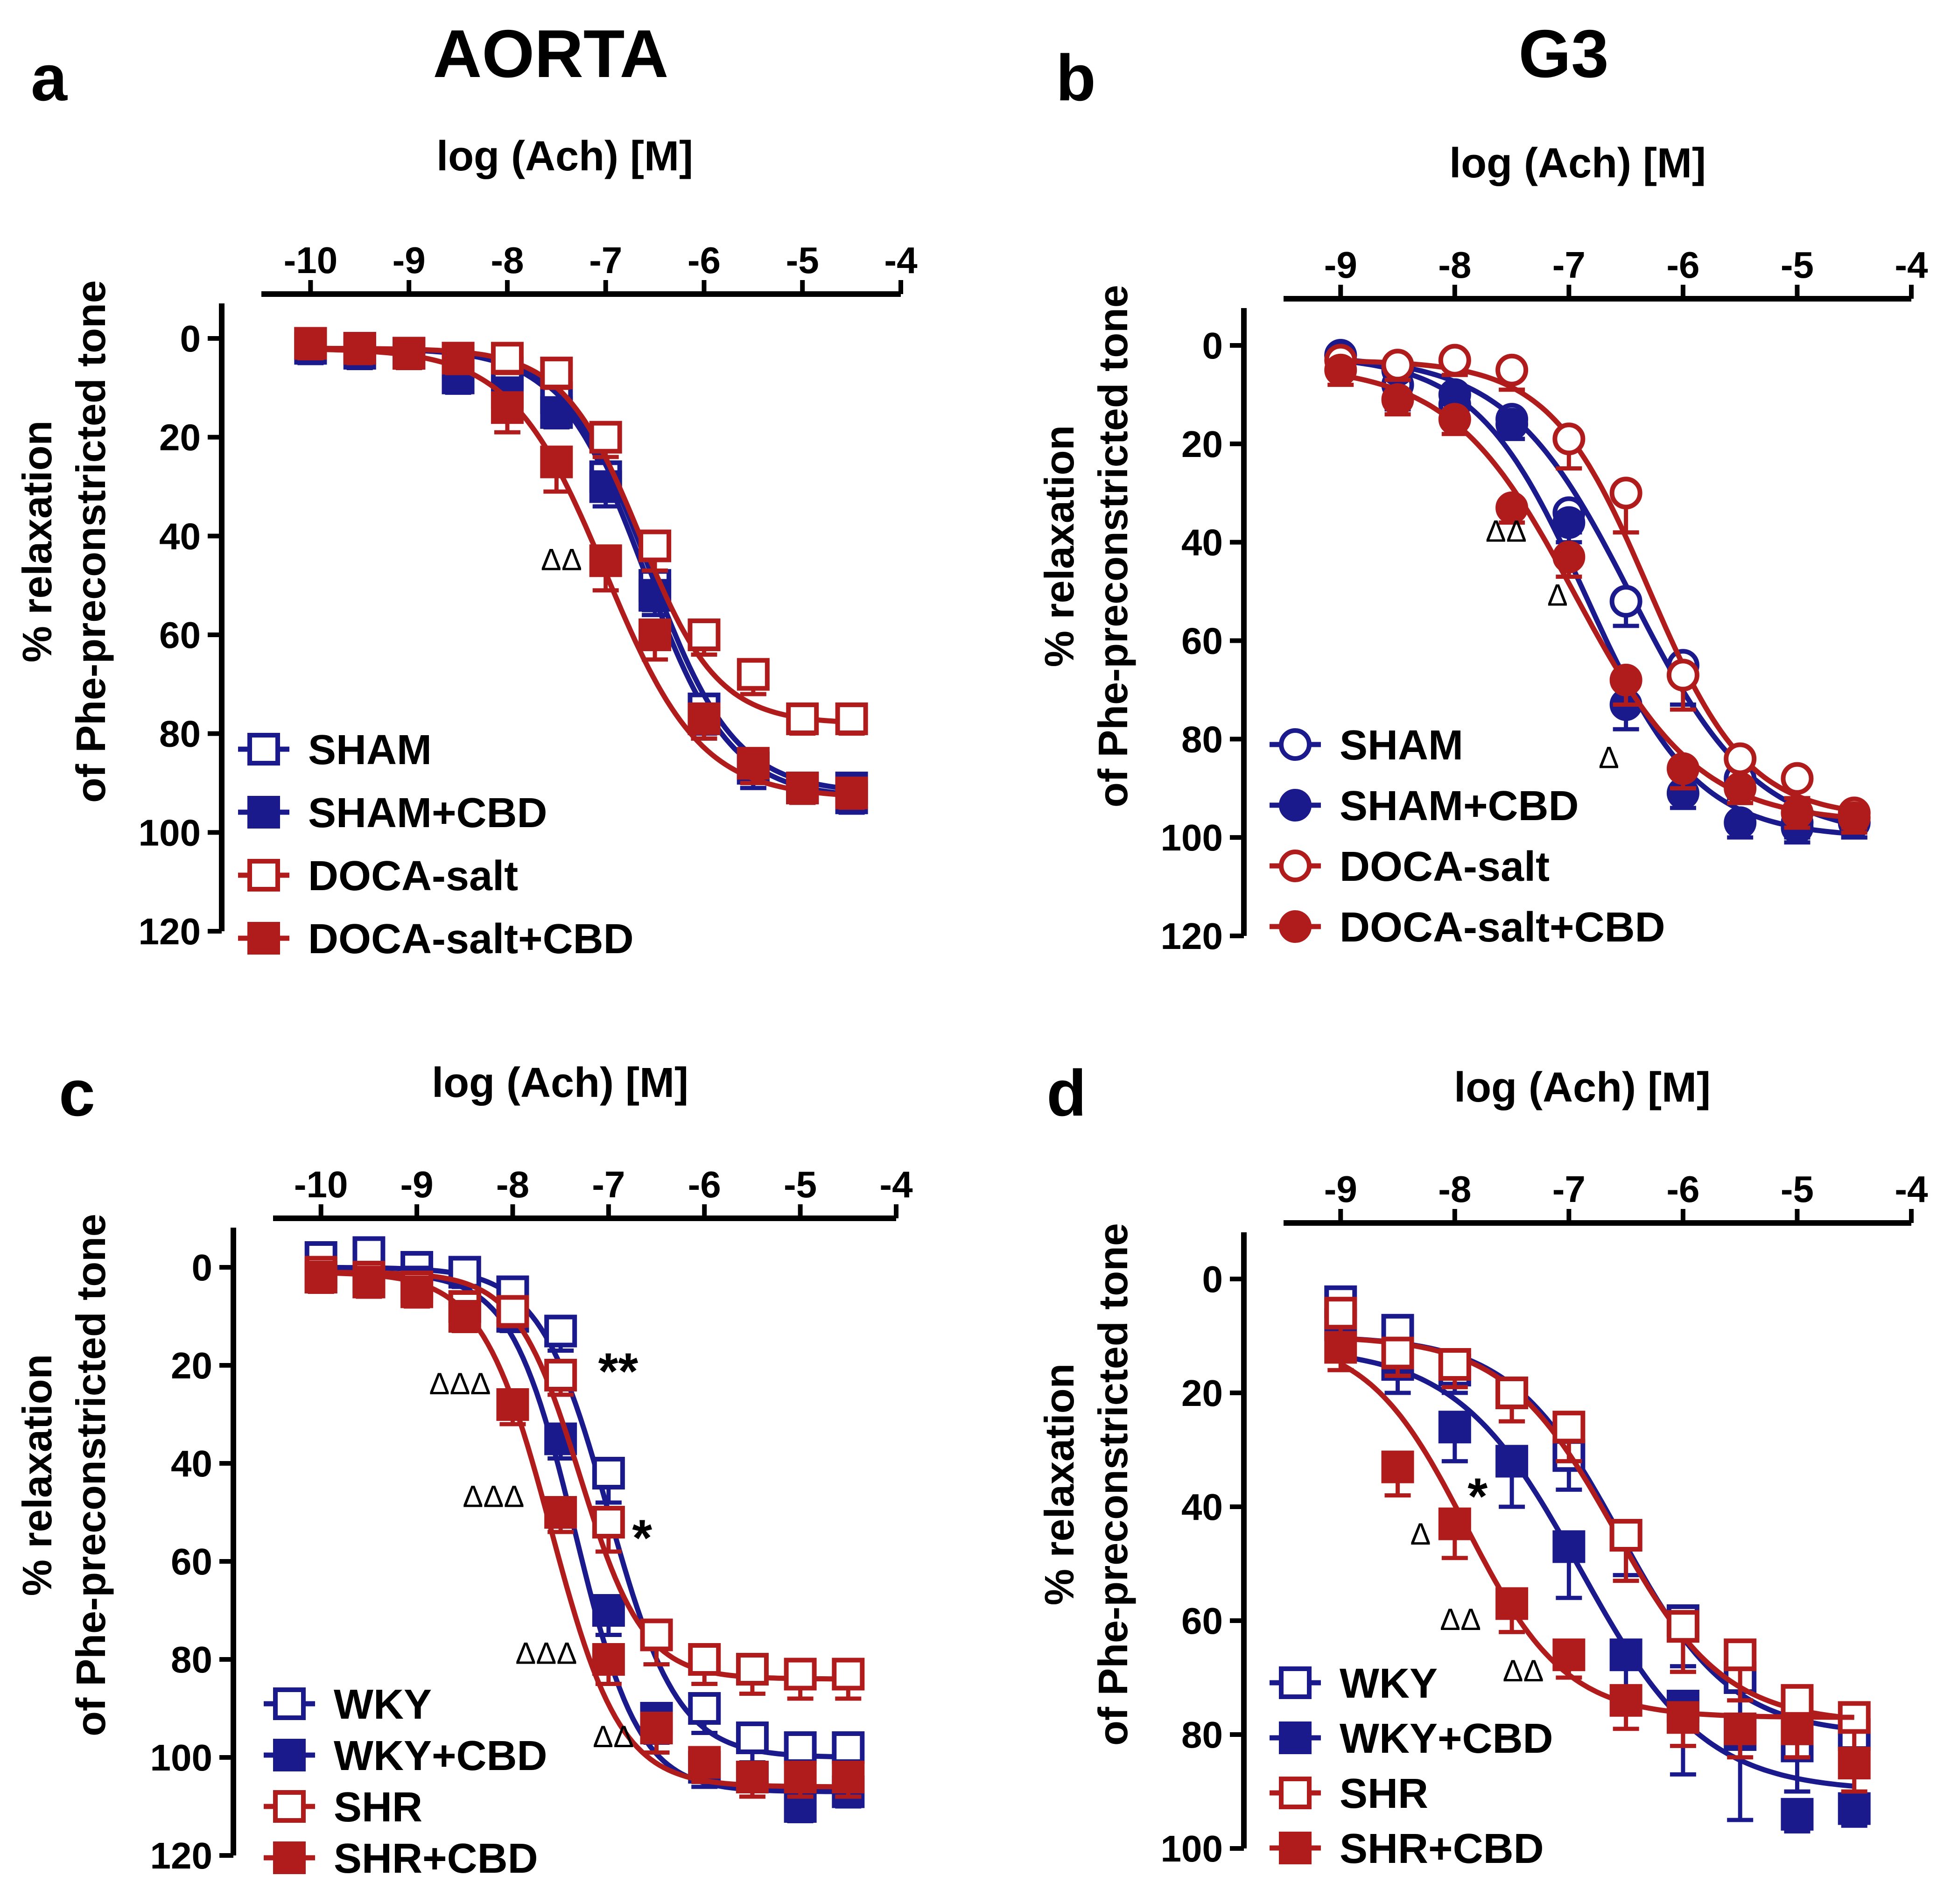 The height and width of the screenshot is (1904, 1951). Describe the element at coordinates (1442, 1849) in the screenshot. I see `legend-label: SHR+CBD` at that location.